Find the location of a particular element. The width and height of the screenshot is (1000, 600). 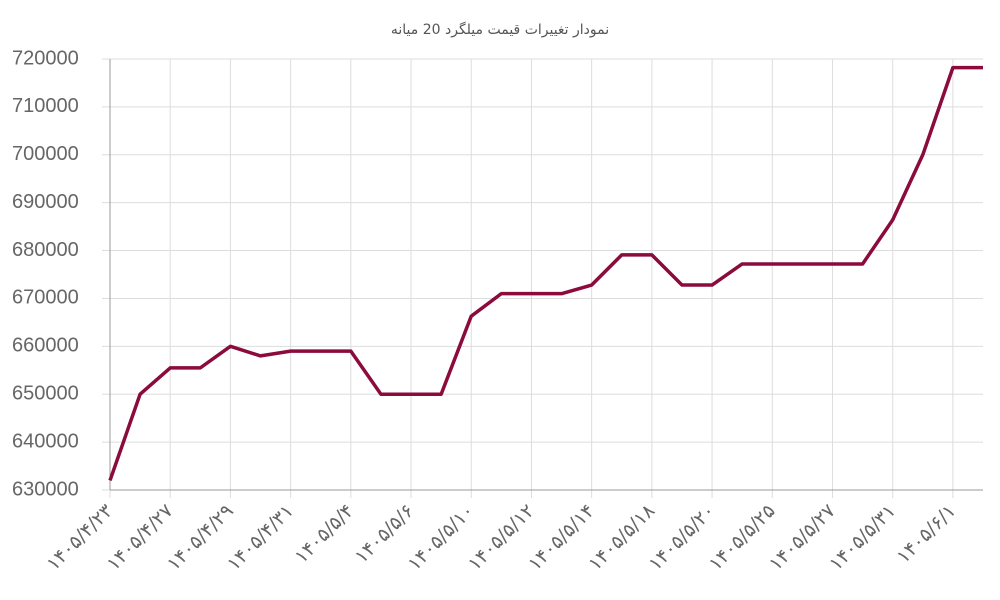

y-tick-label: 660000 is located at coordinates (45, 346).